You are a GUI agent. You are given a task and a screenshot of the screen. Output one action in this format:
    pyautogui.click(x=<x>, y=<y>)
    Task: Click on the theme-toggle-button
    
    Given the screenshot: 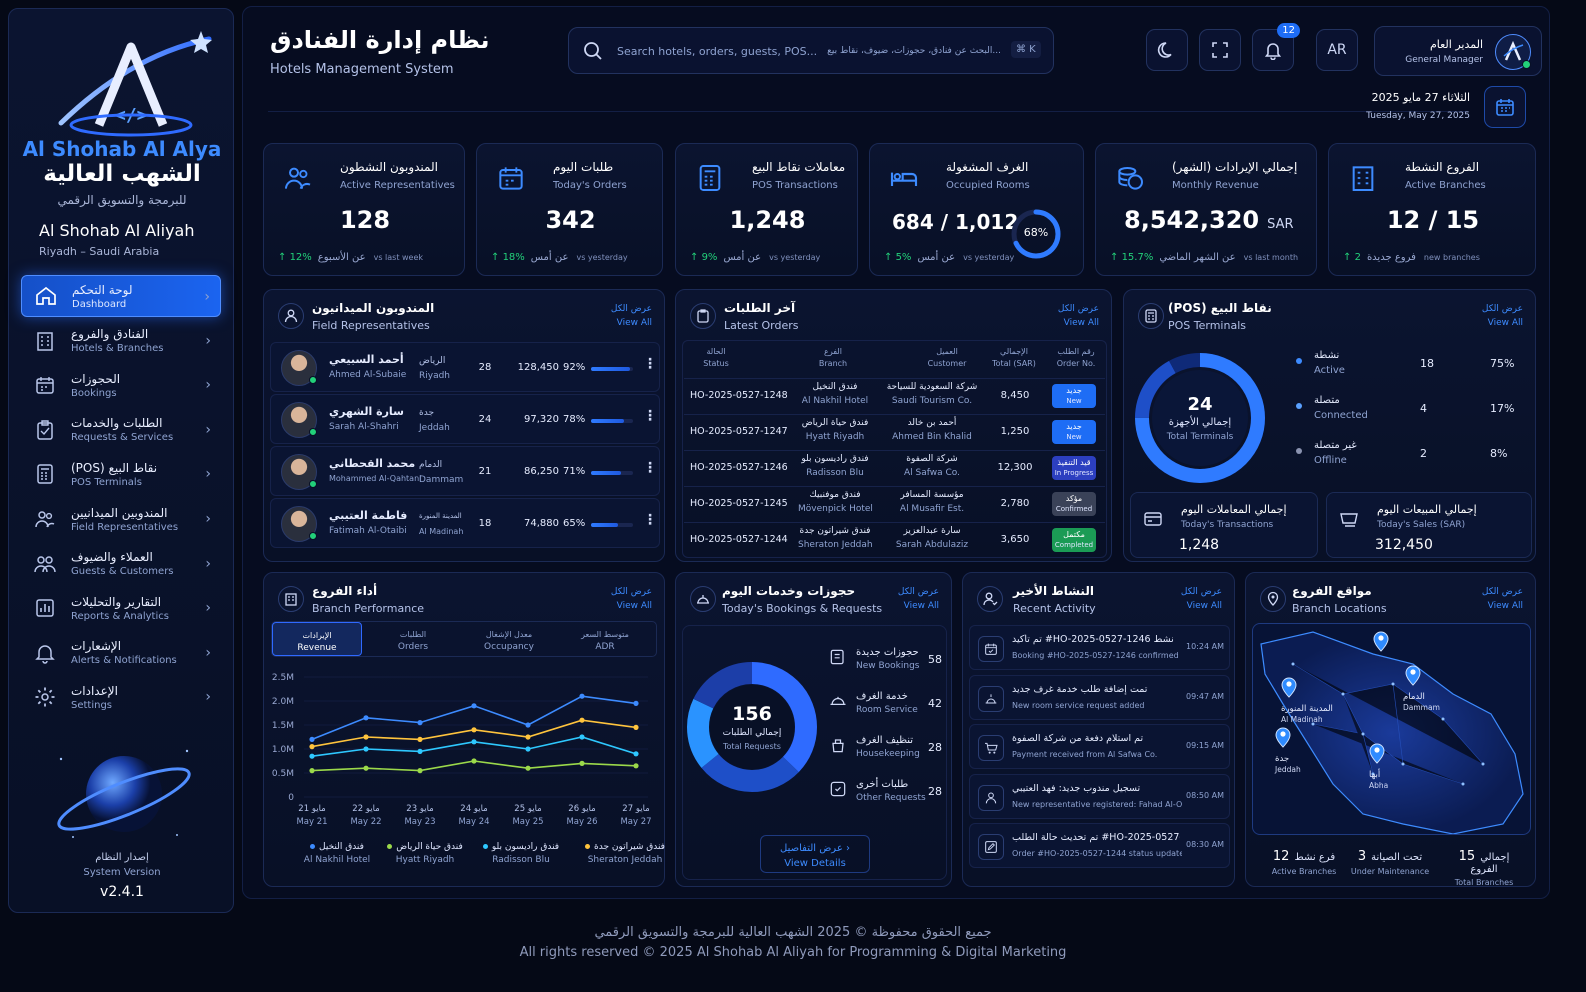 What is the action you would take?
    pyautogui.click(x=1167, y=50)
    